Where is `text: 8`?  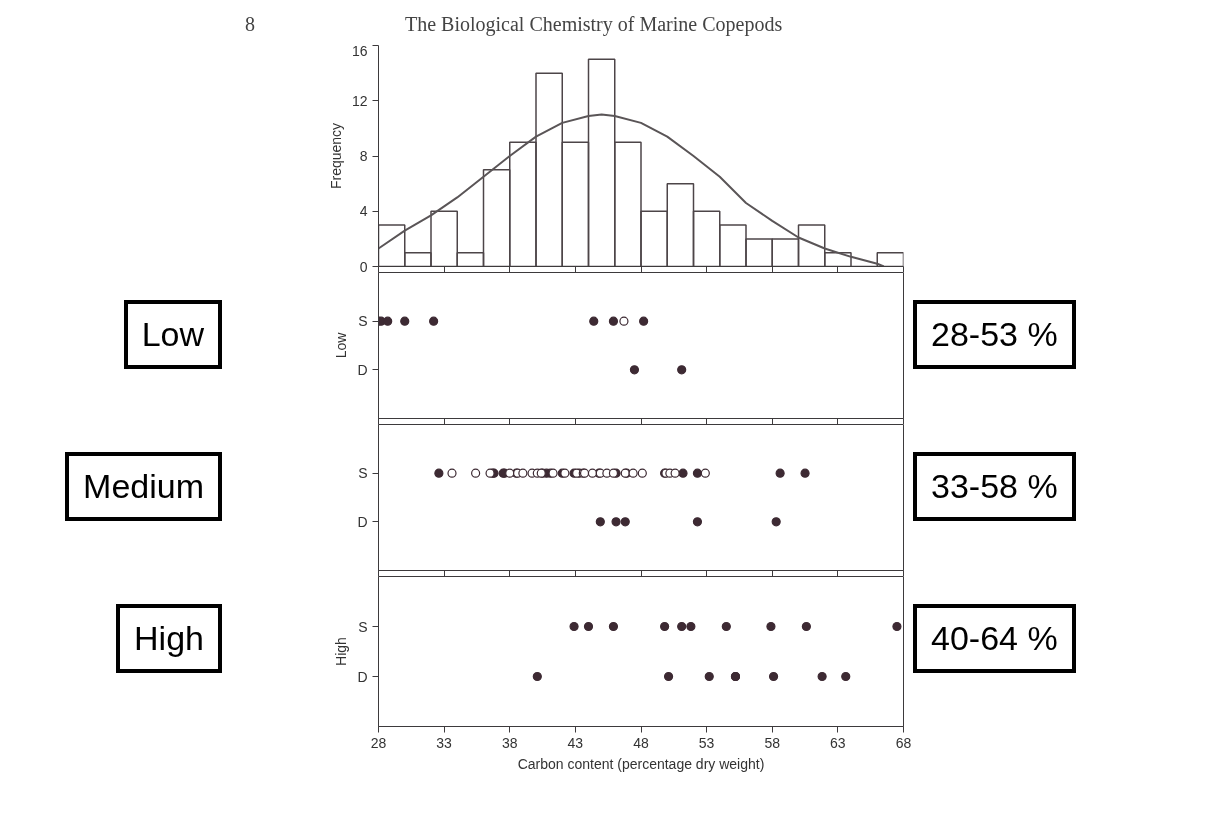 text: 8 is located at coordinates (250, 24).